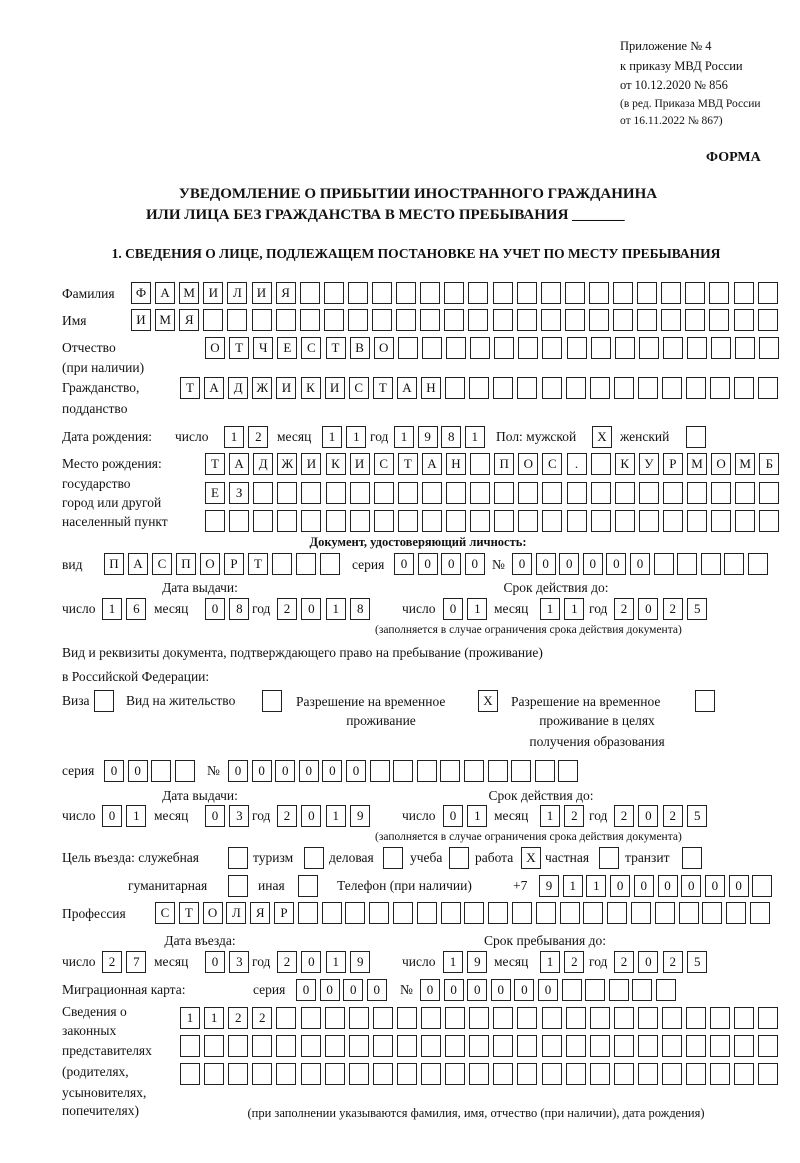 The height and width of the screenshot is (1163, 800). Describe the element at coordinates (769, 464) in the screenshot. I see `char-cell: Б` at that location.